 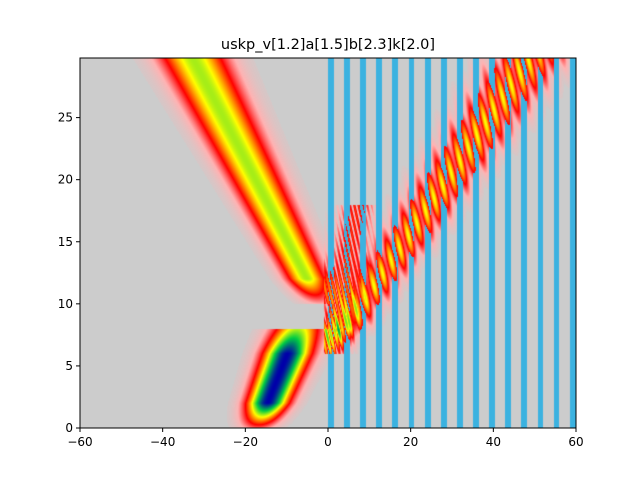 I want to click on x-tick-label: 40, so click(x=493, y=442).